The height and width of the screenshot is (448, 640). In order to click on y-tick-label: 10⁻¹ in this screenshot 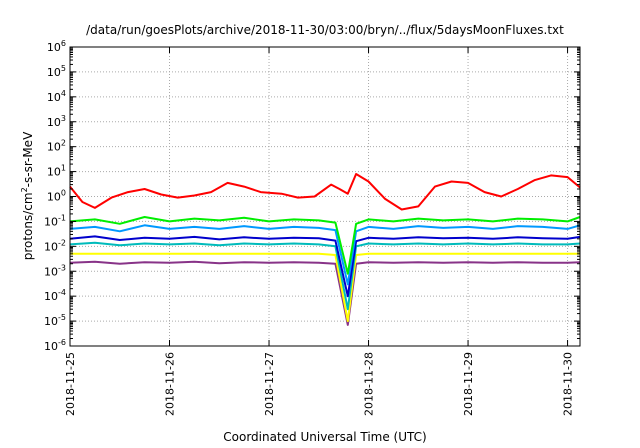, I will do `click(55, 220)`.